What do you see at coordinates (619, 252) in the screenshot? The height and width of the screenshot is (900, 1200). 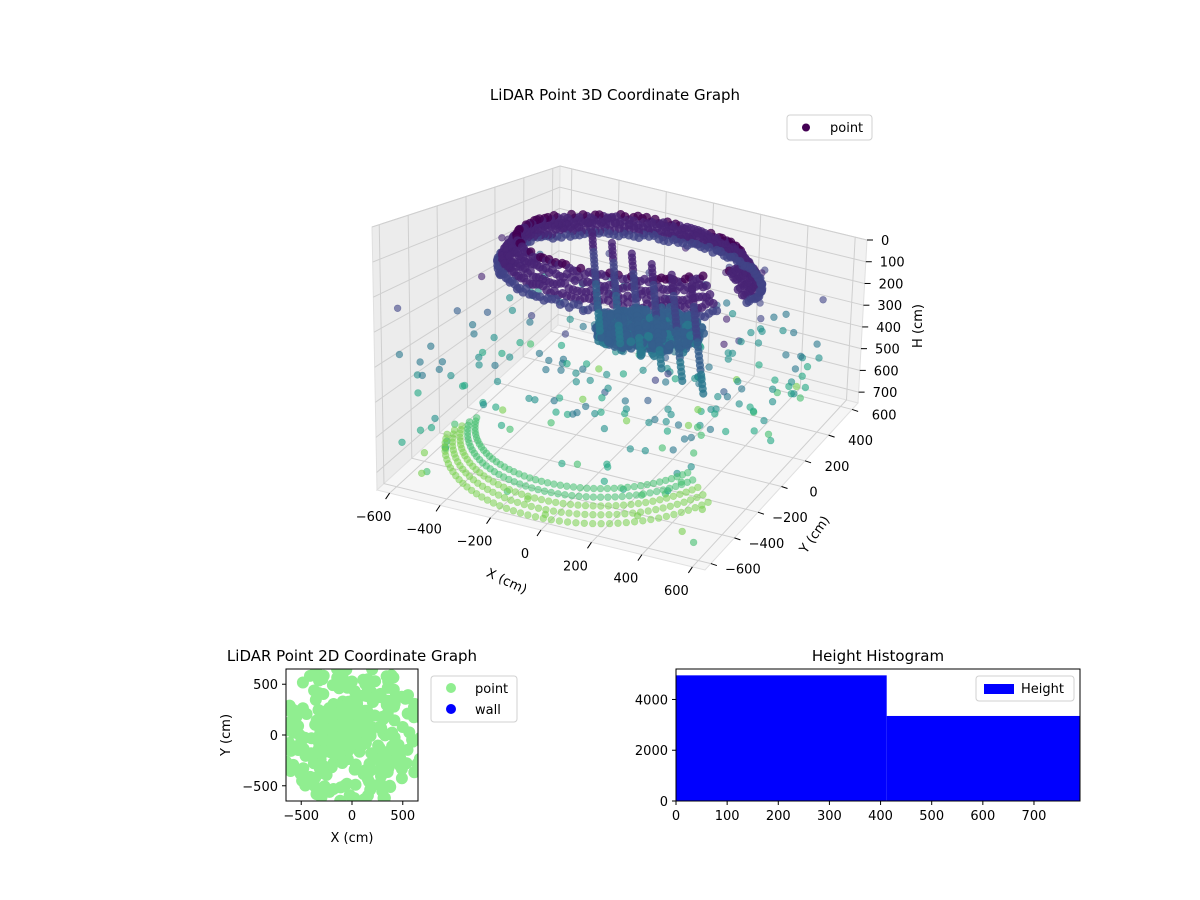 I see `gridline-h` at bounding box center [619, 252].